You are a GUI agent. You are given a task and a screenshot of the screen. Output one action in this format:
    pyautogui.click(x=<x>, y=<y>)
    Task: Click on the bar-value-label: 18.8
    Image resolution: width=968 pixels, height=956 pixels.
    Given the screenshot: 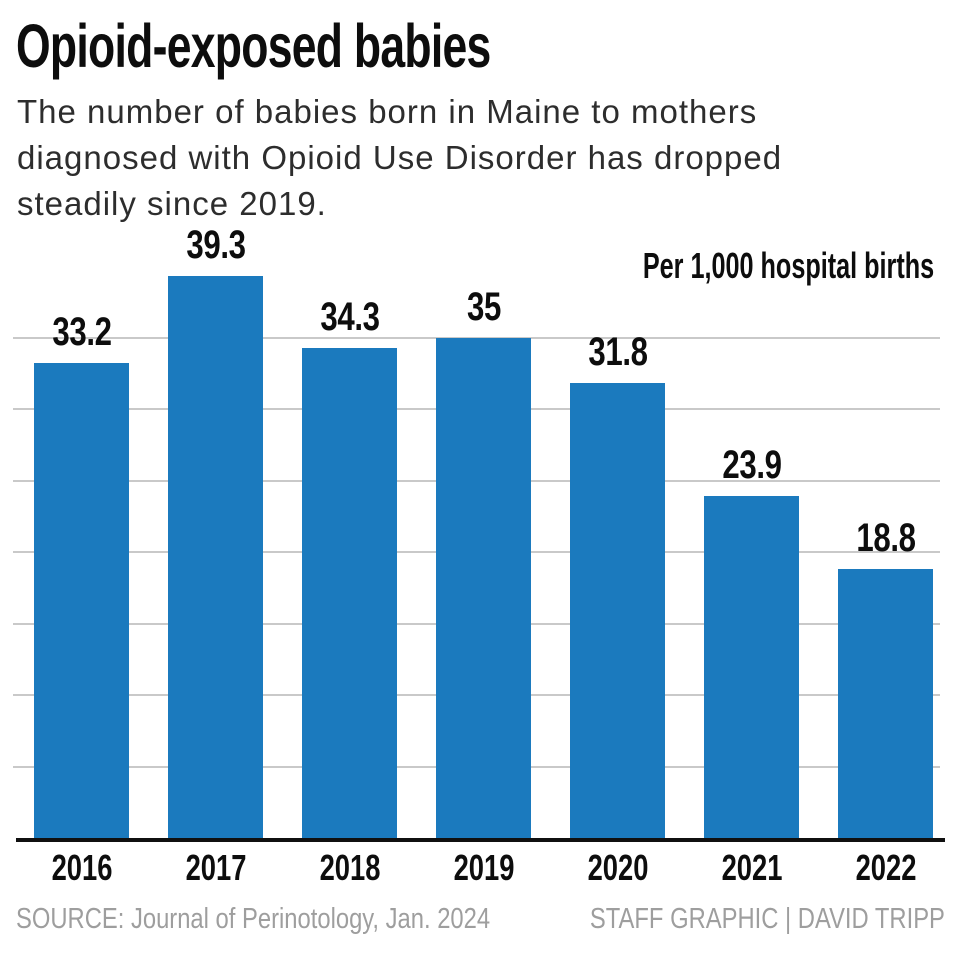 What is the action you would take?
    pyautogui.click(x=885, y=538)
    